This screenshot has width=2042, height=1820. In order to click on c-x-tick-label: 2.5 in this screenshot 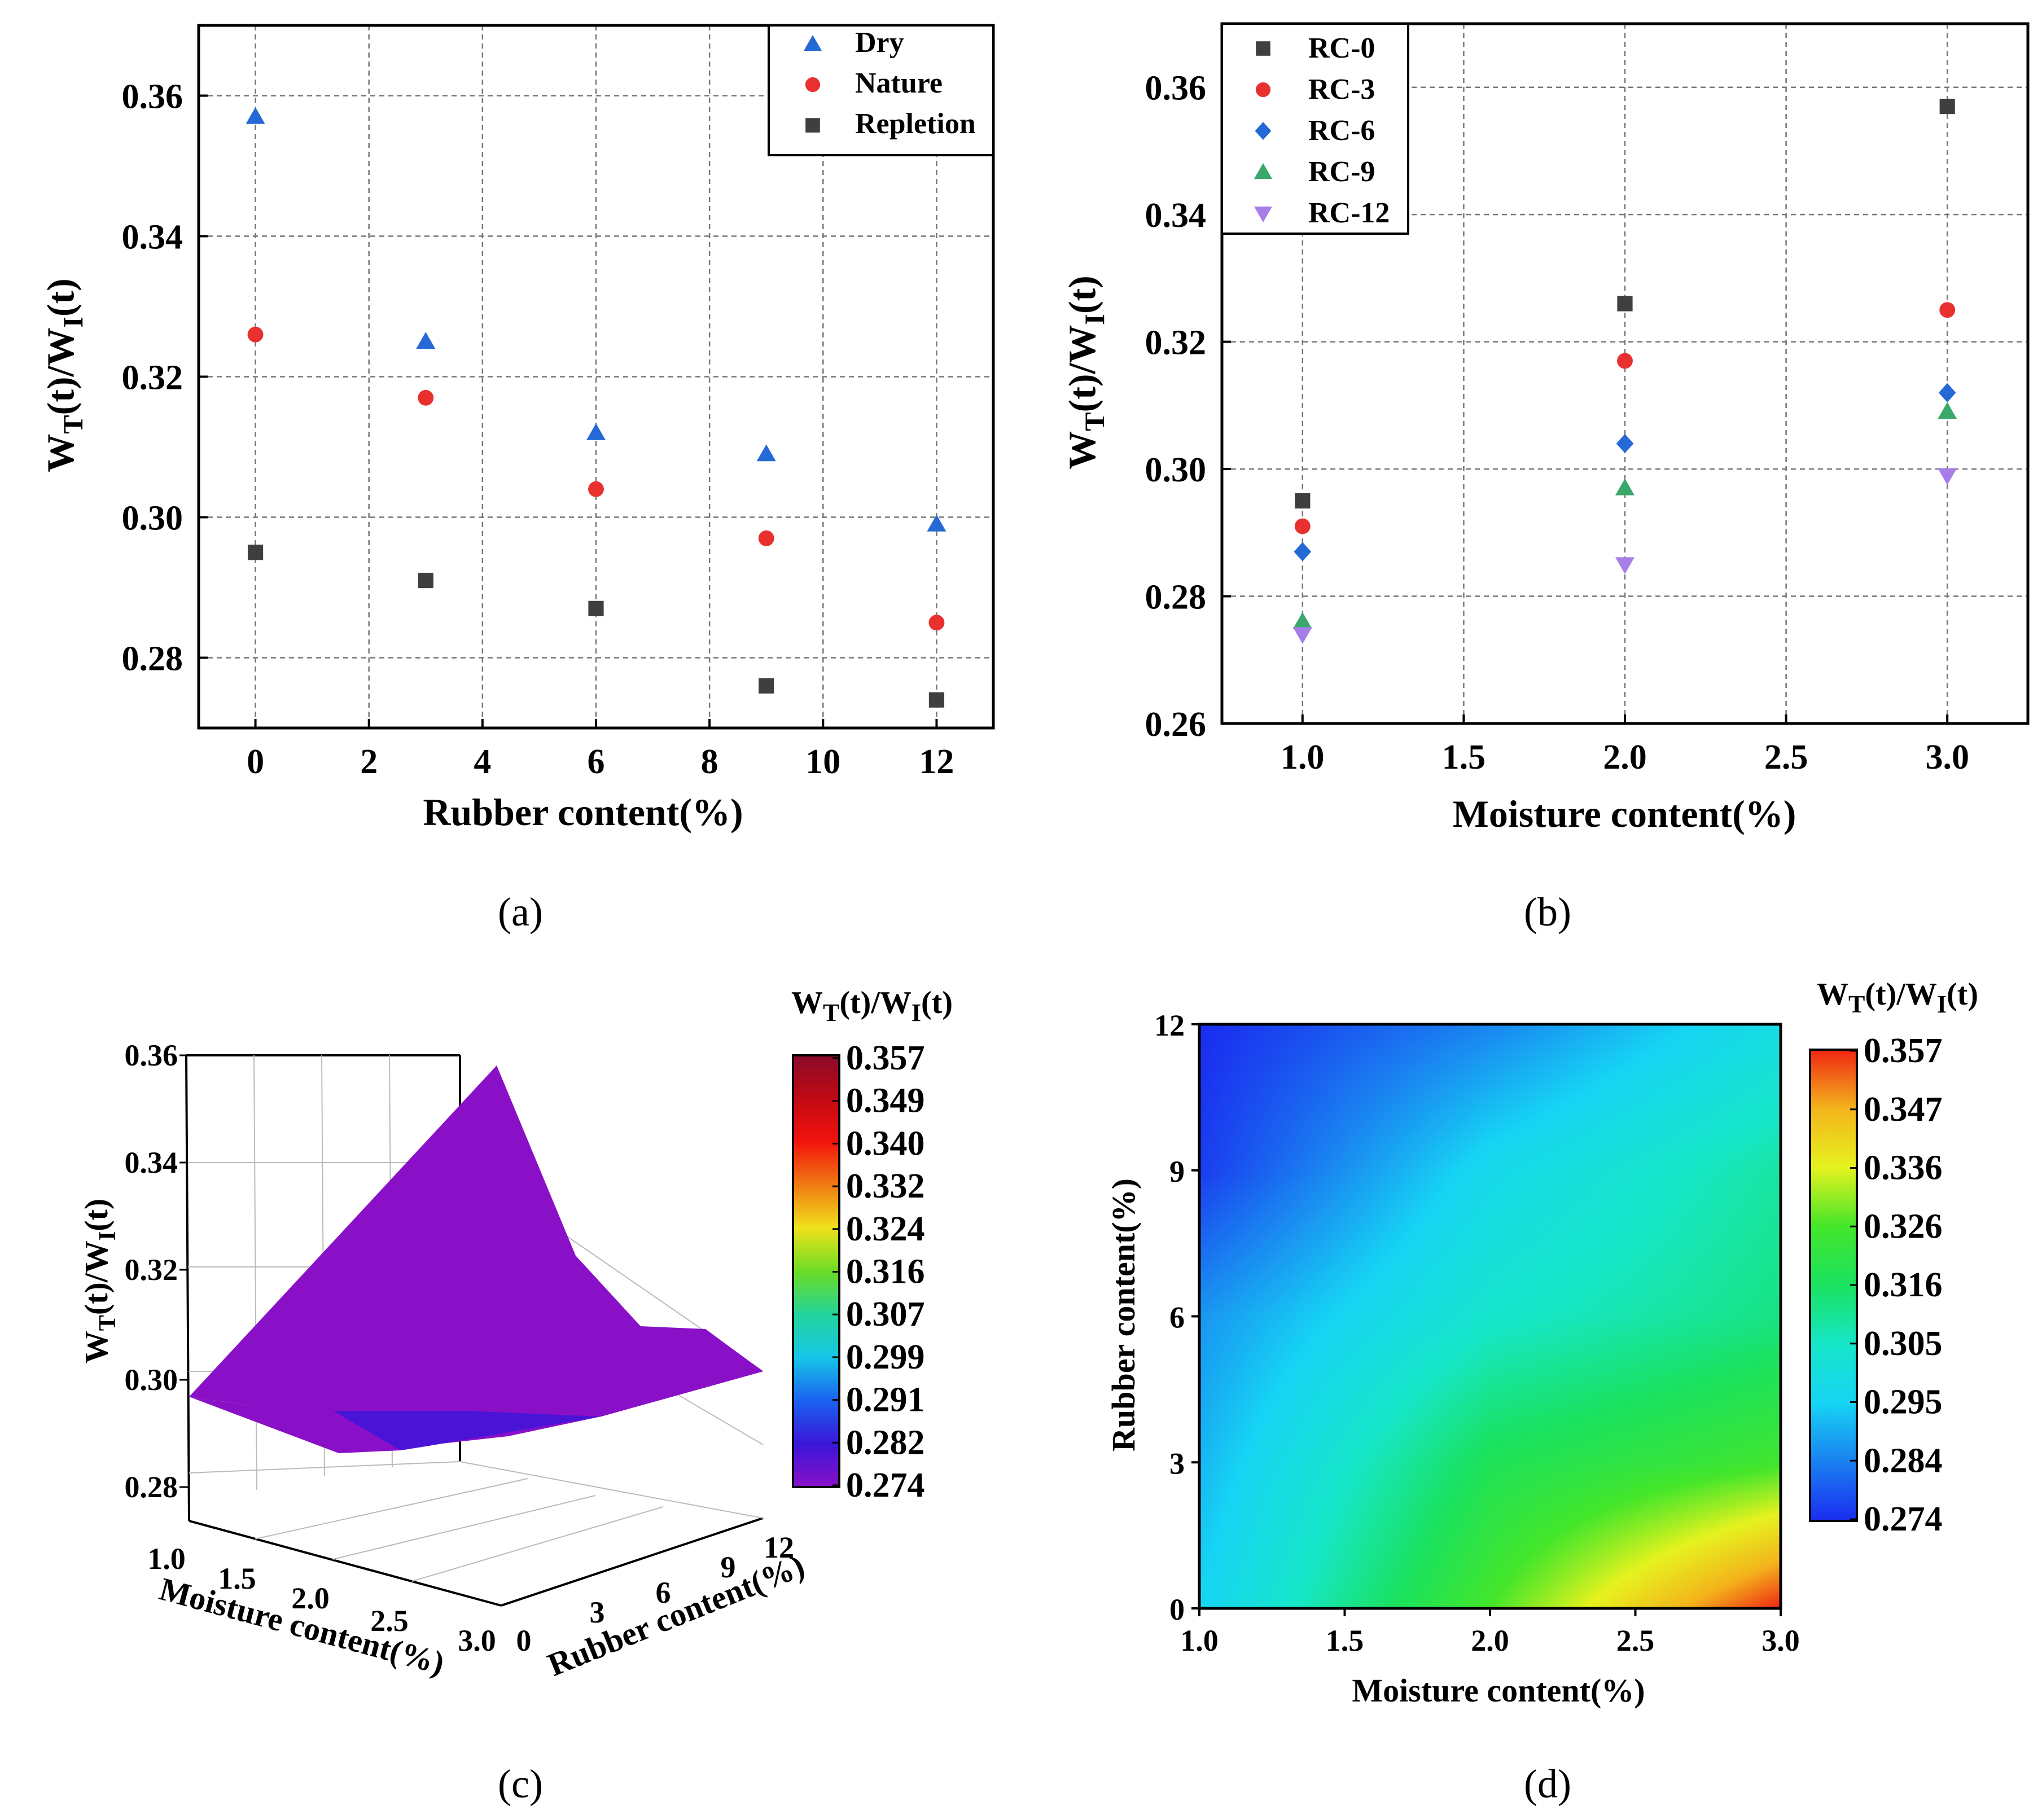, I will do `click(389, 1621)`.